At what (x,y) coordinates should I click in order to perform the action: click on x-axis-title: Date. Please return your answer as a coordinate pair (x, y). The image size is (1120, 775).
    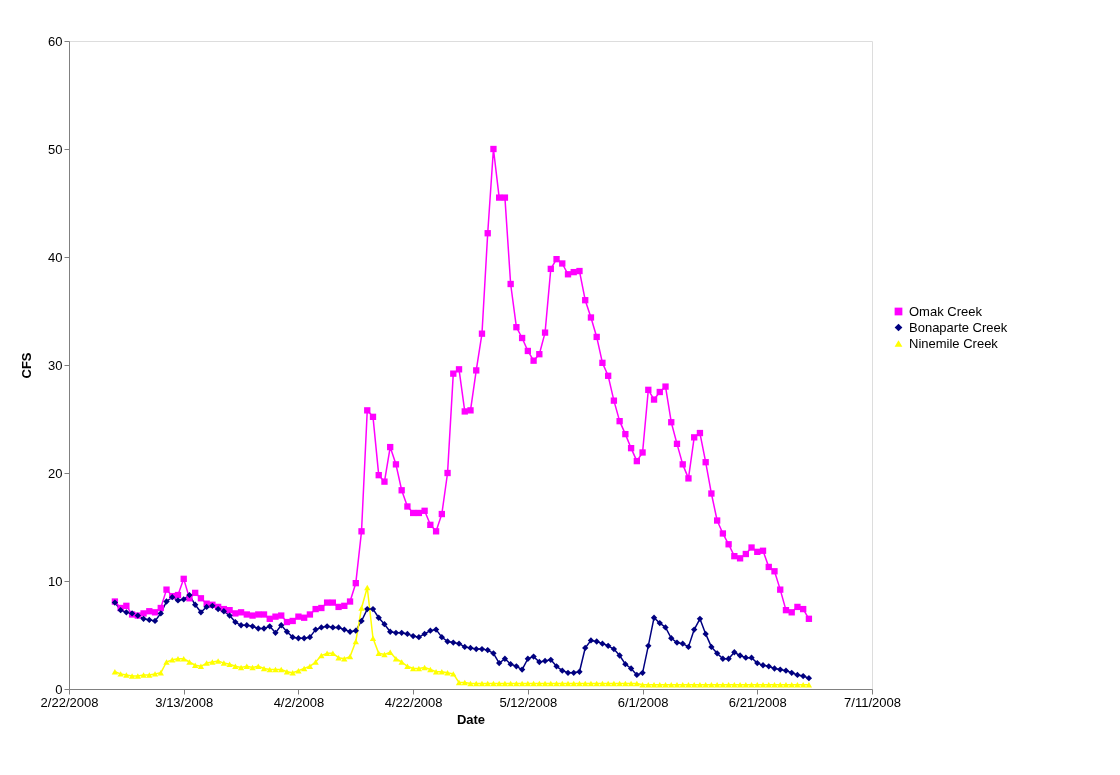
    Looking at the image, I should click on (471, 719).